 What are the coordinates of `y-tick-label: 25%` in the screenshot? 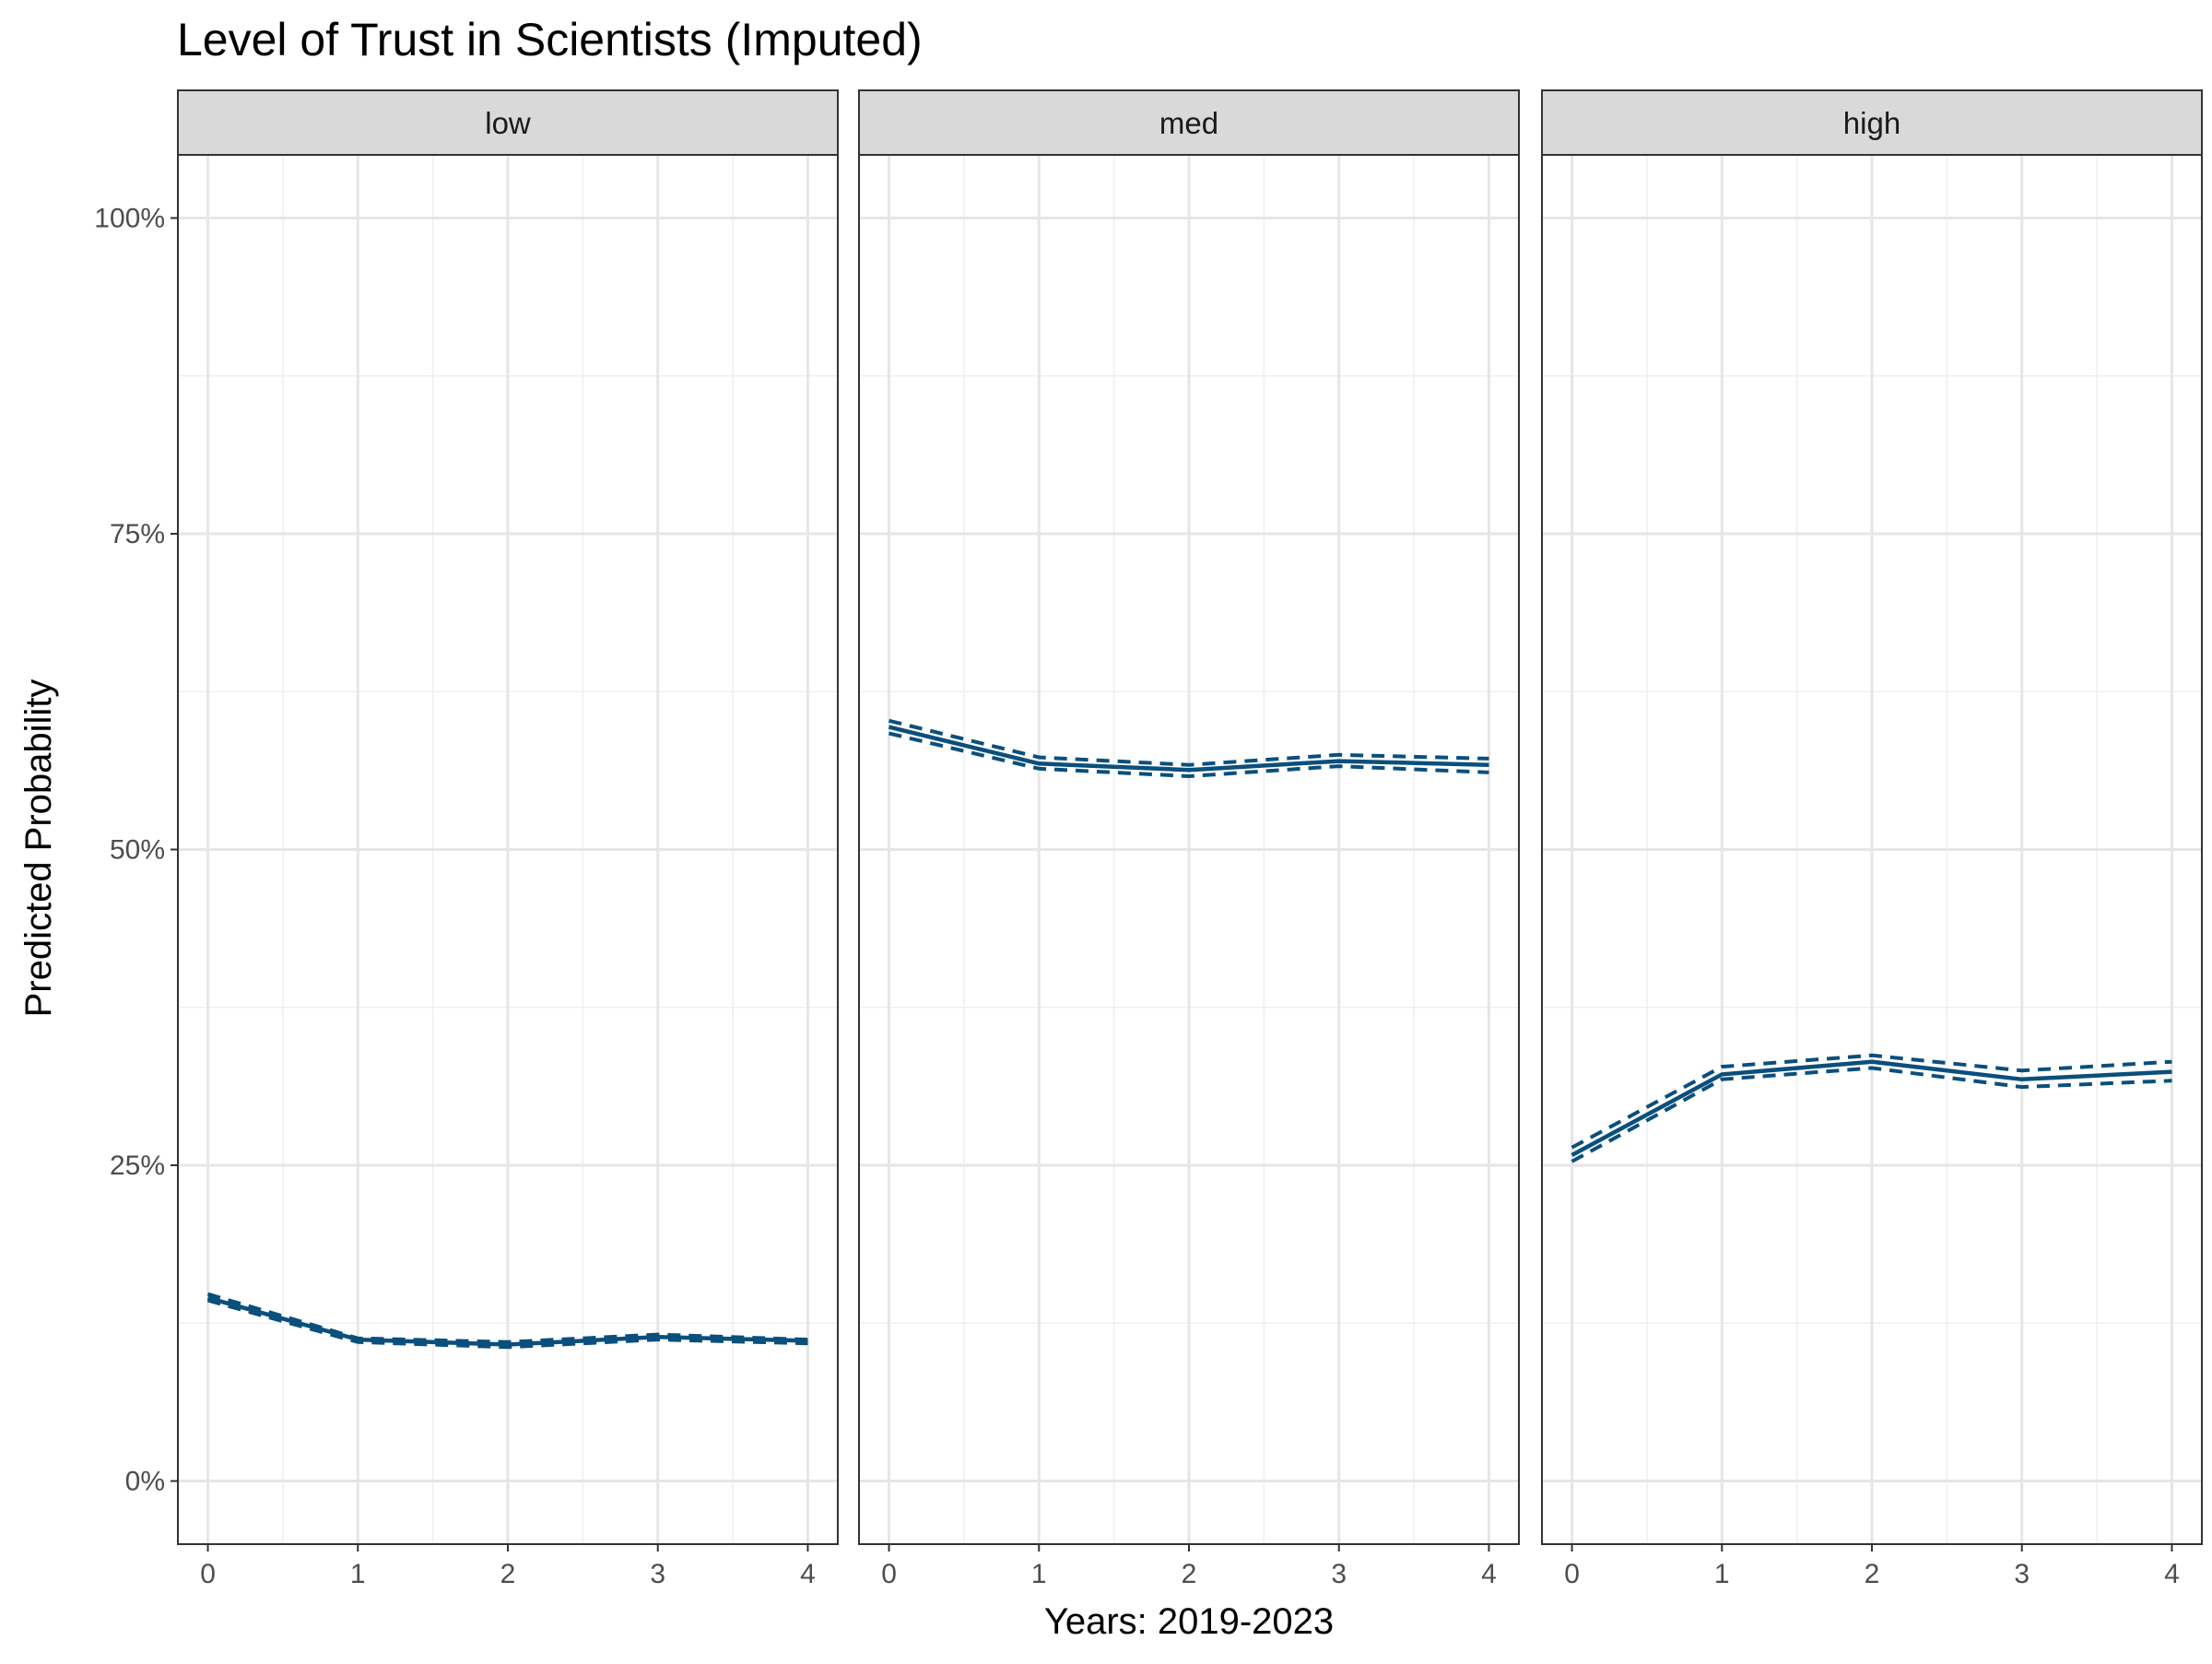 It's located at (137, 1166).